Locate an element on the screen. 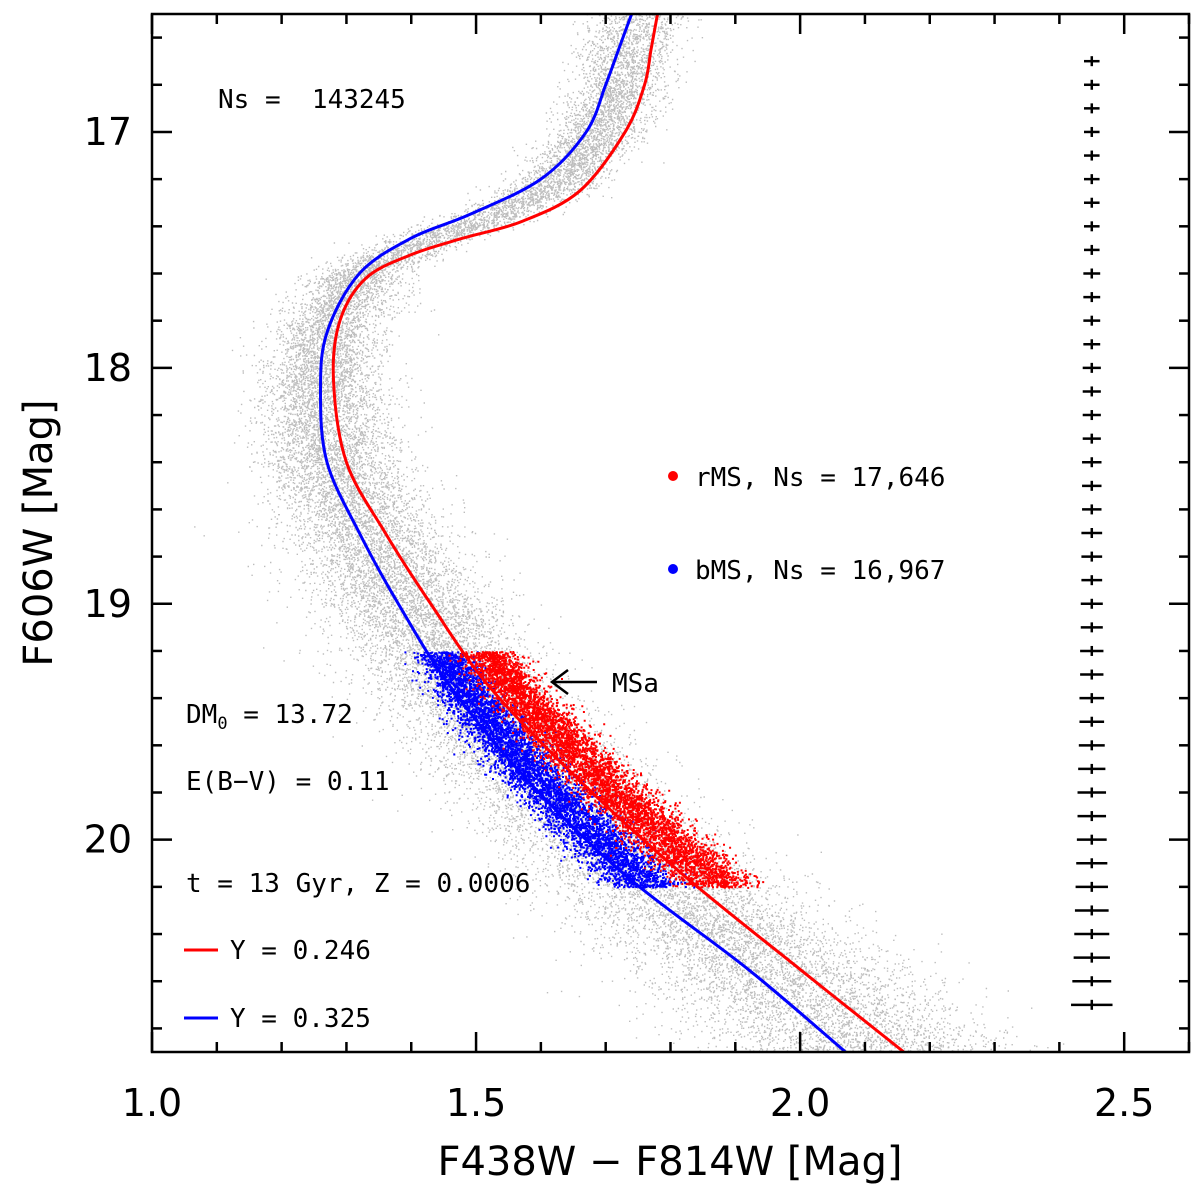 This screenshot has width=1200, height=1198. y-tick-label: 17 is located at coordinates (108, 132).